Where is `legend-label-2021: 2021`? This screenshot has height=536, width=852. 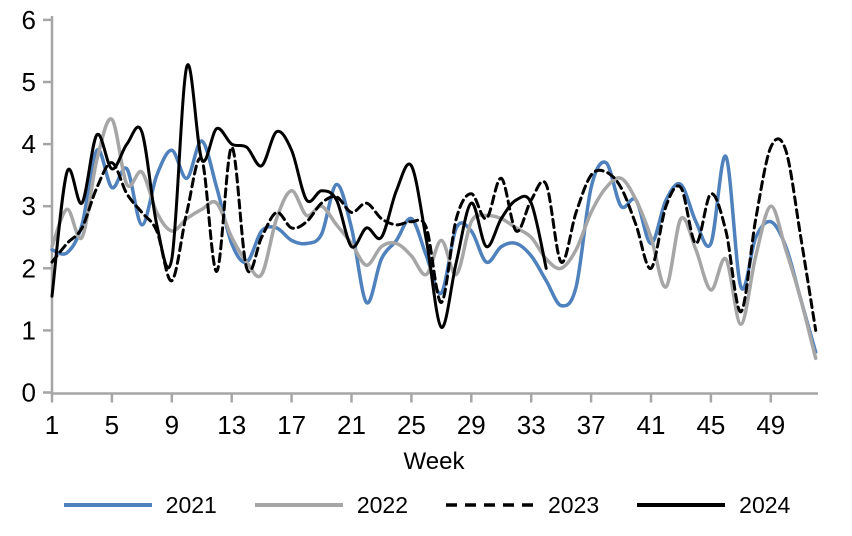 legend-label-2021: 2021 is located at coordinates (191, 505).